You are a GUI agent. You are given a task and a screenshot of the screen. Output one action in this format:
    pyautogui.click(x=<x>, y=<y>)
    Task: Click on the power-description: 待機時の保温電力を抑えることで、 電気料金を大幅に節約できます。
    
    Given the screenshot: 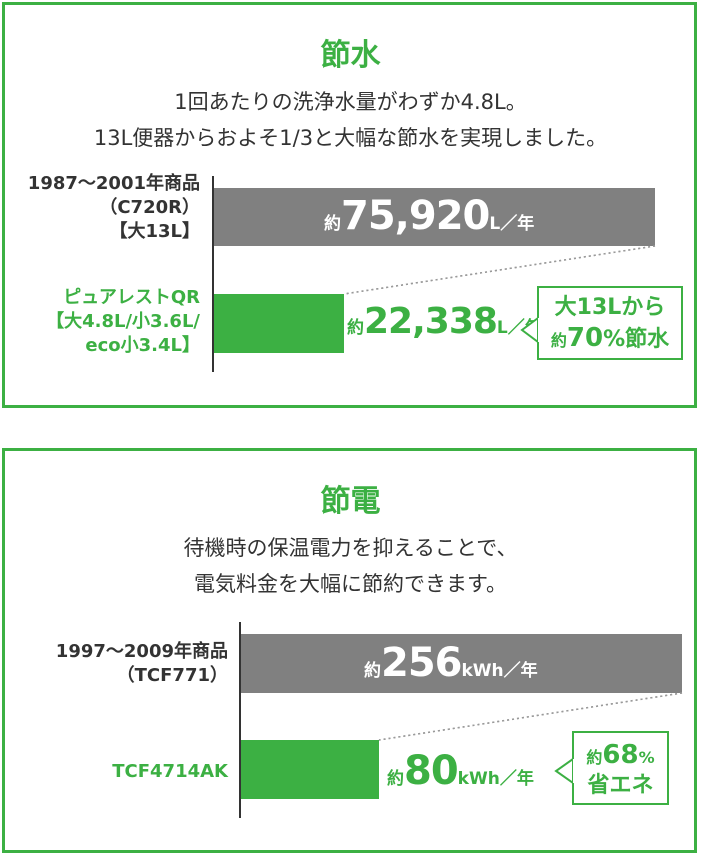 What is the action you would take?
    pyautogui.click(x=350, y=566)
    